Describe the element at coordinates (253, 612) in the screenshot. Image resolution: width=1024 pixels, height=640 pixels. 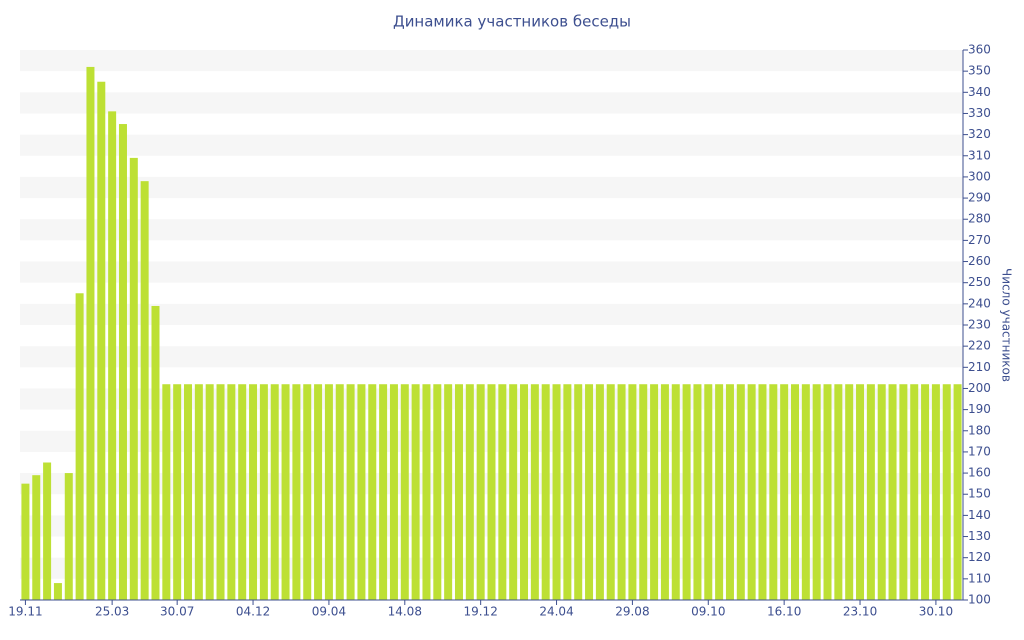
I see `x-tick-label: 04.12` at that location.